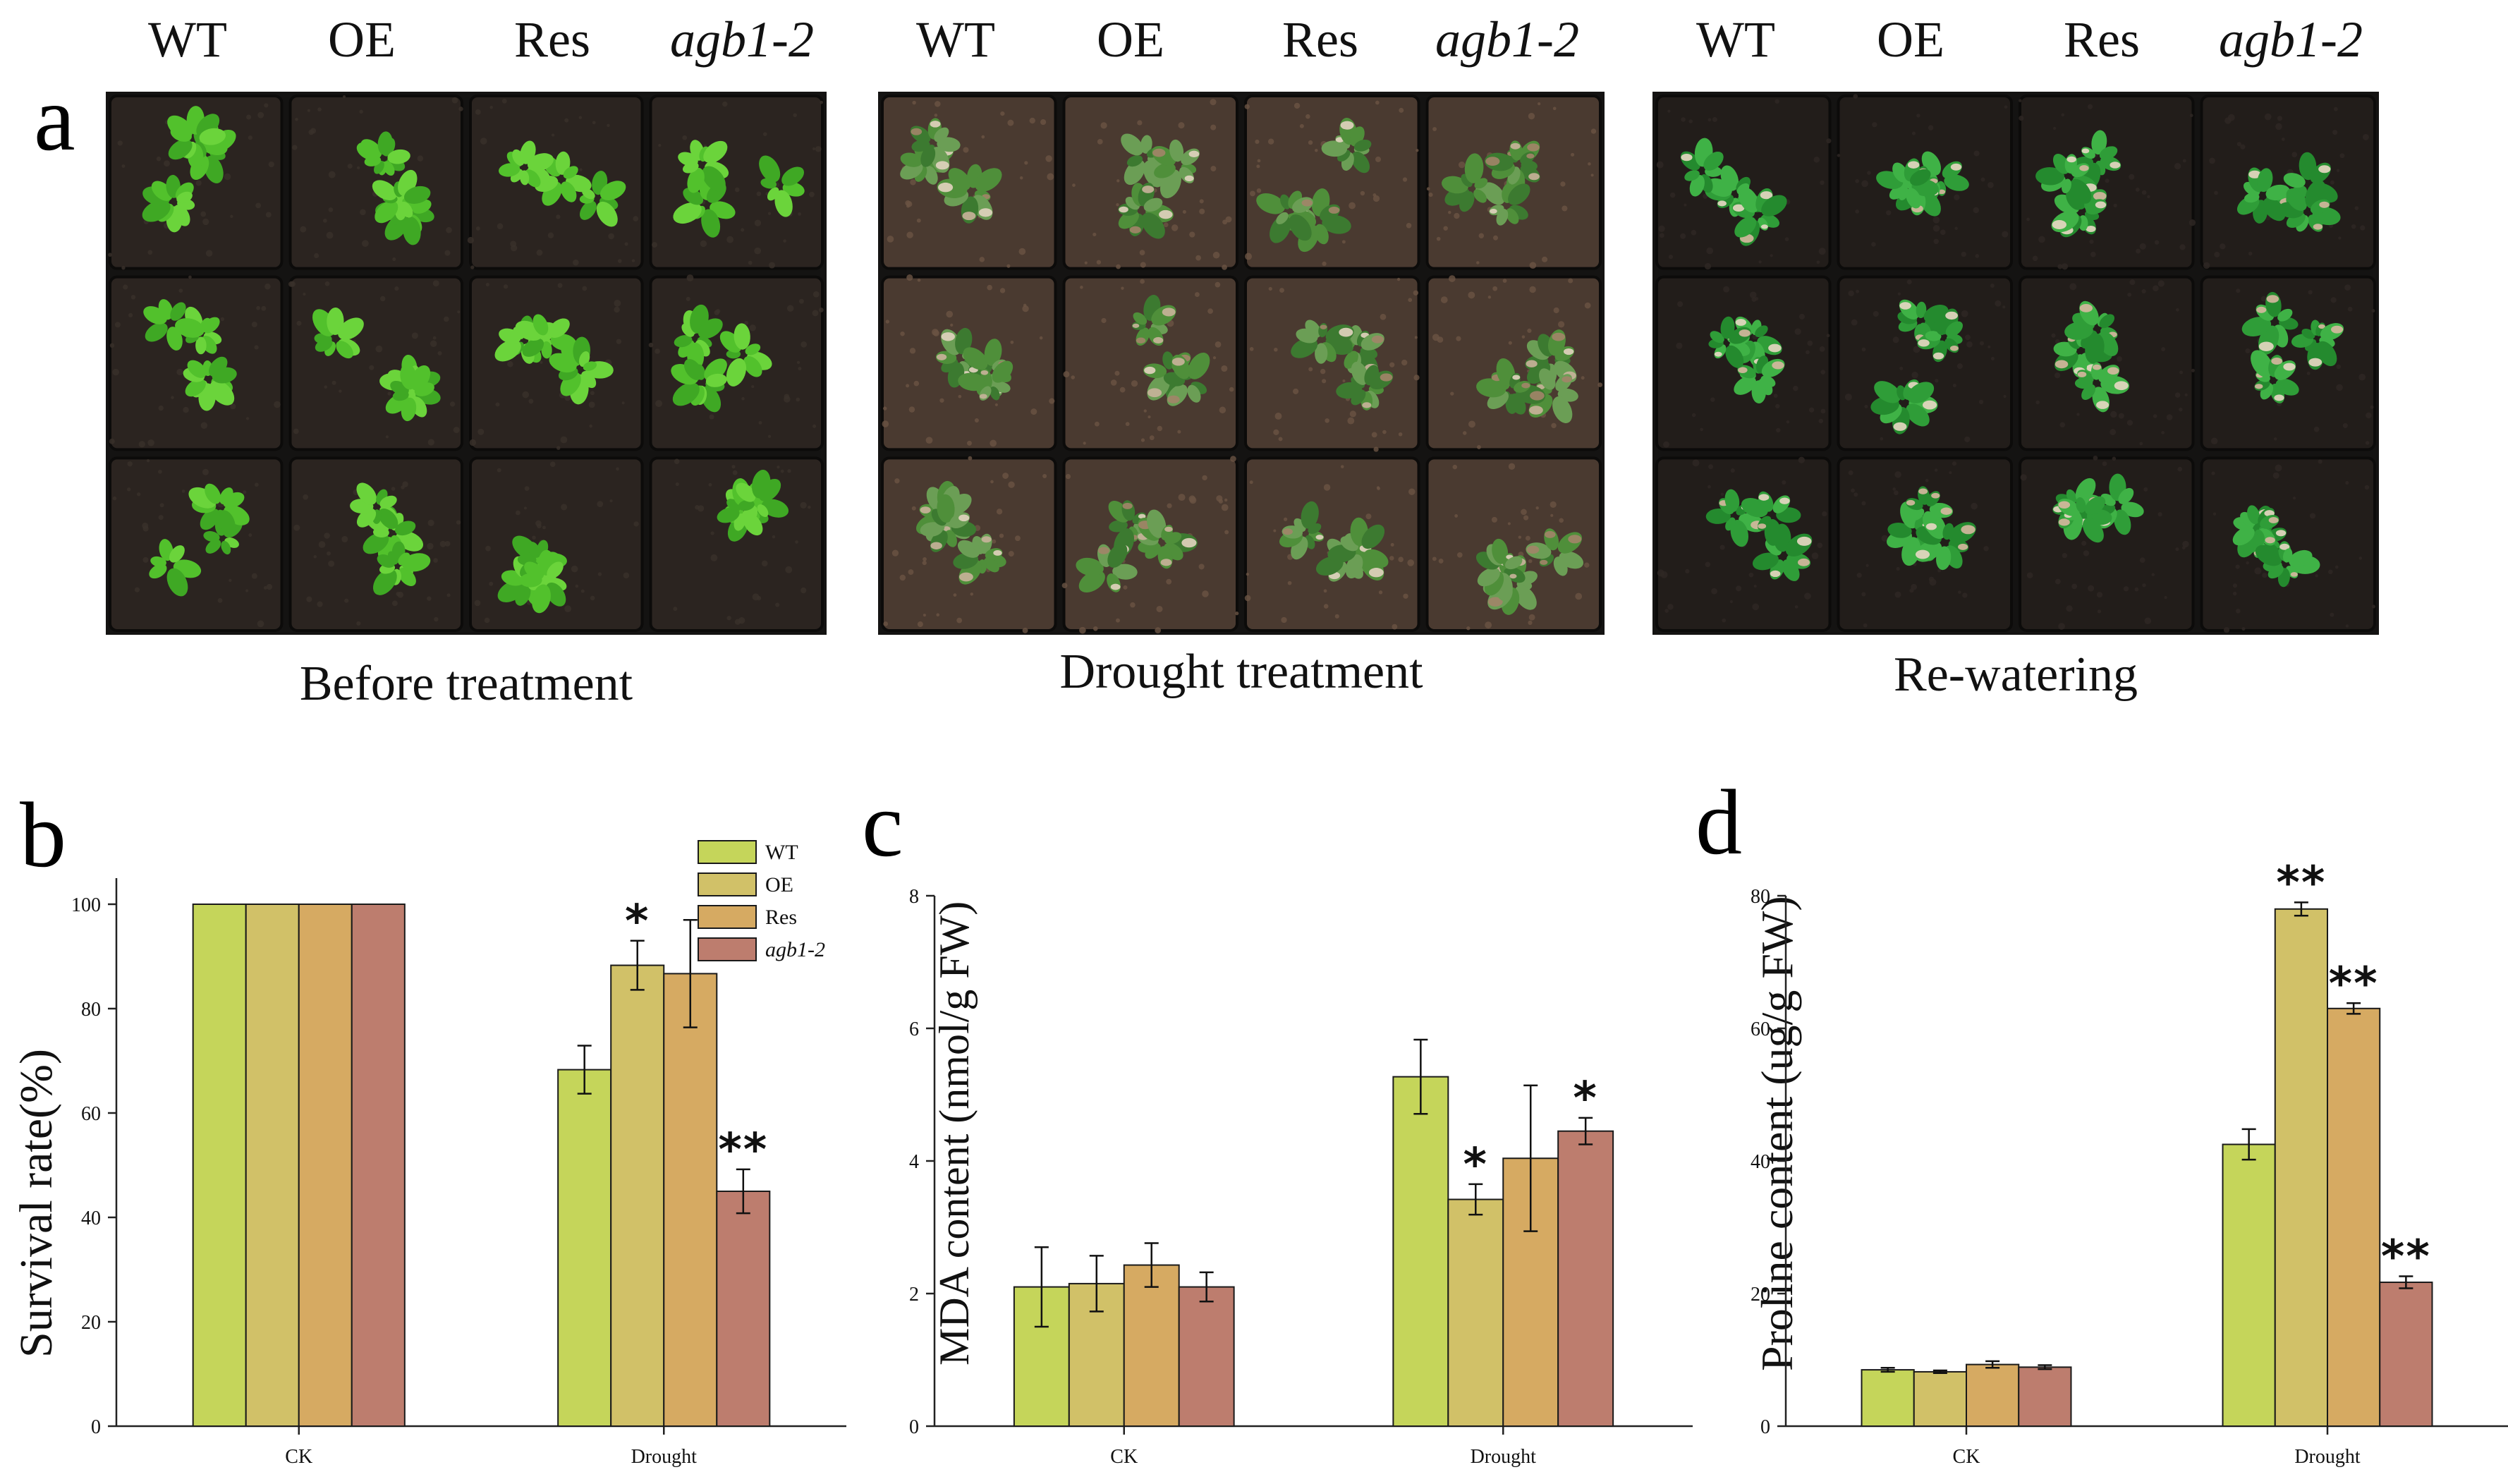 The width and height of the screenshot is (2508, 1484). I want to click on genotype-label: agb1-2, so click(742, 39).